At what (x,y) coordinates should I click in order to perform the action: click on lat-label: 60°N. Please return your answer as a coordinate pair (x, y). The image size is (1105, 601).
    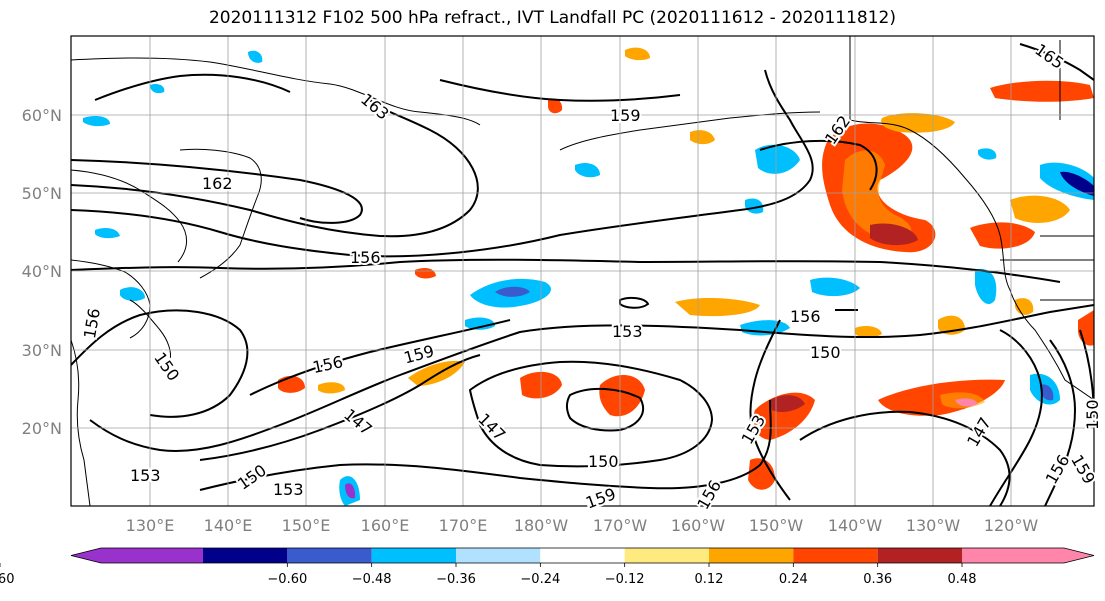
    Looking at the image, I should click on (42, 115).